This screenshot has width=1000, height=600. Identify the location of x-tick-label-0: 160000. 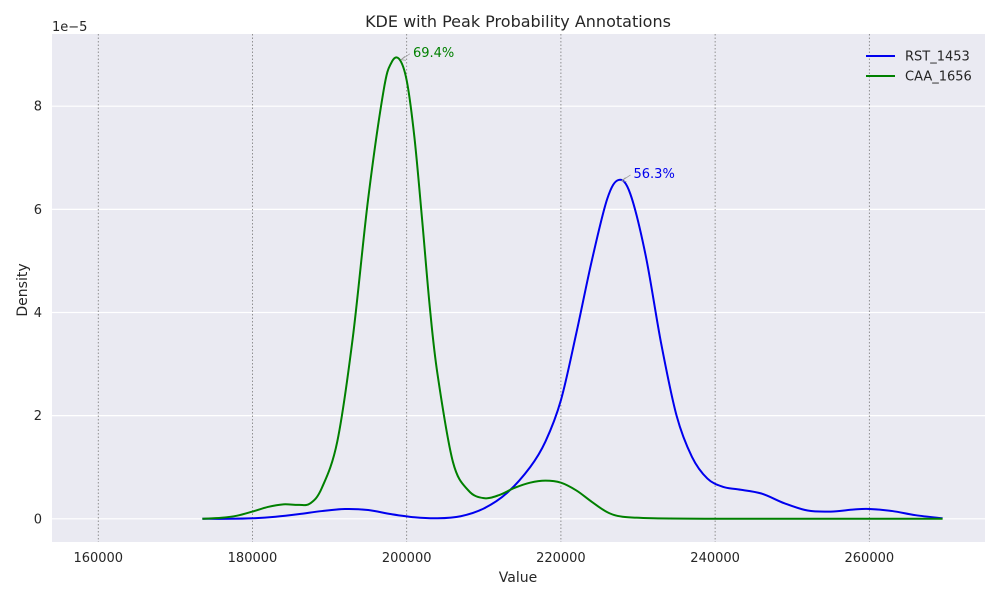
(98, 558).